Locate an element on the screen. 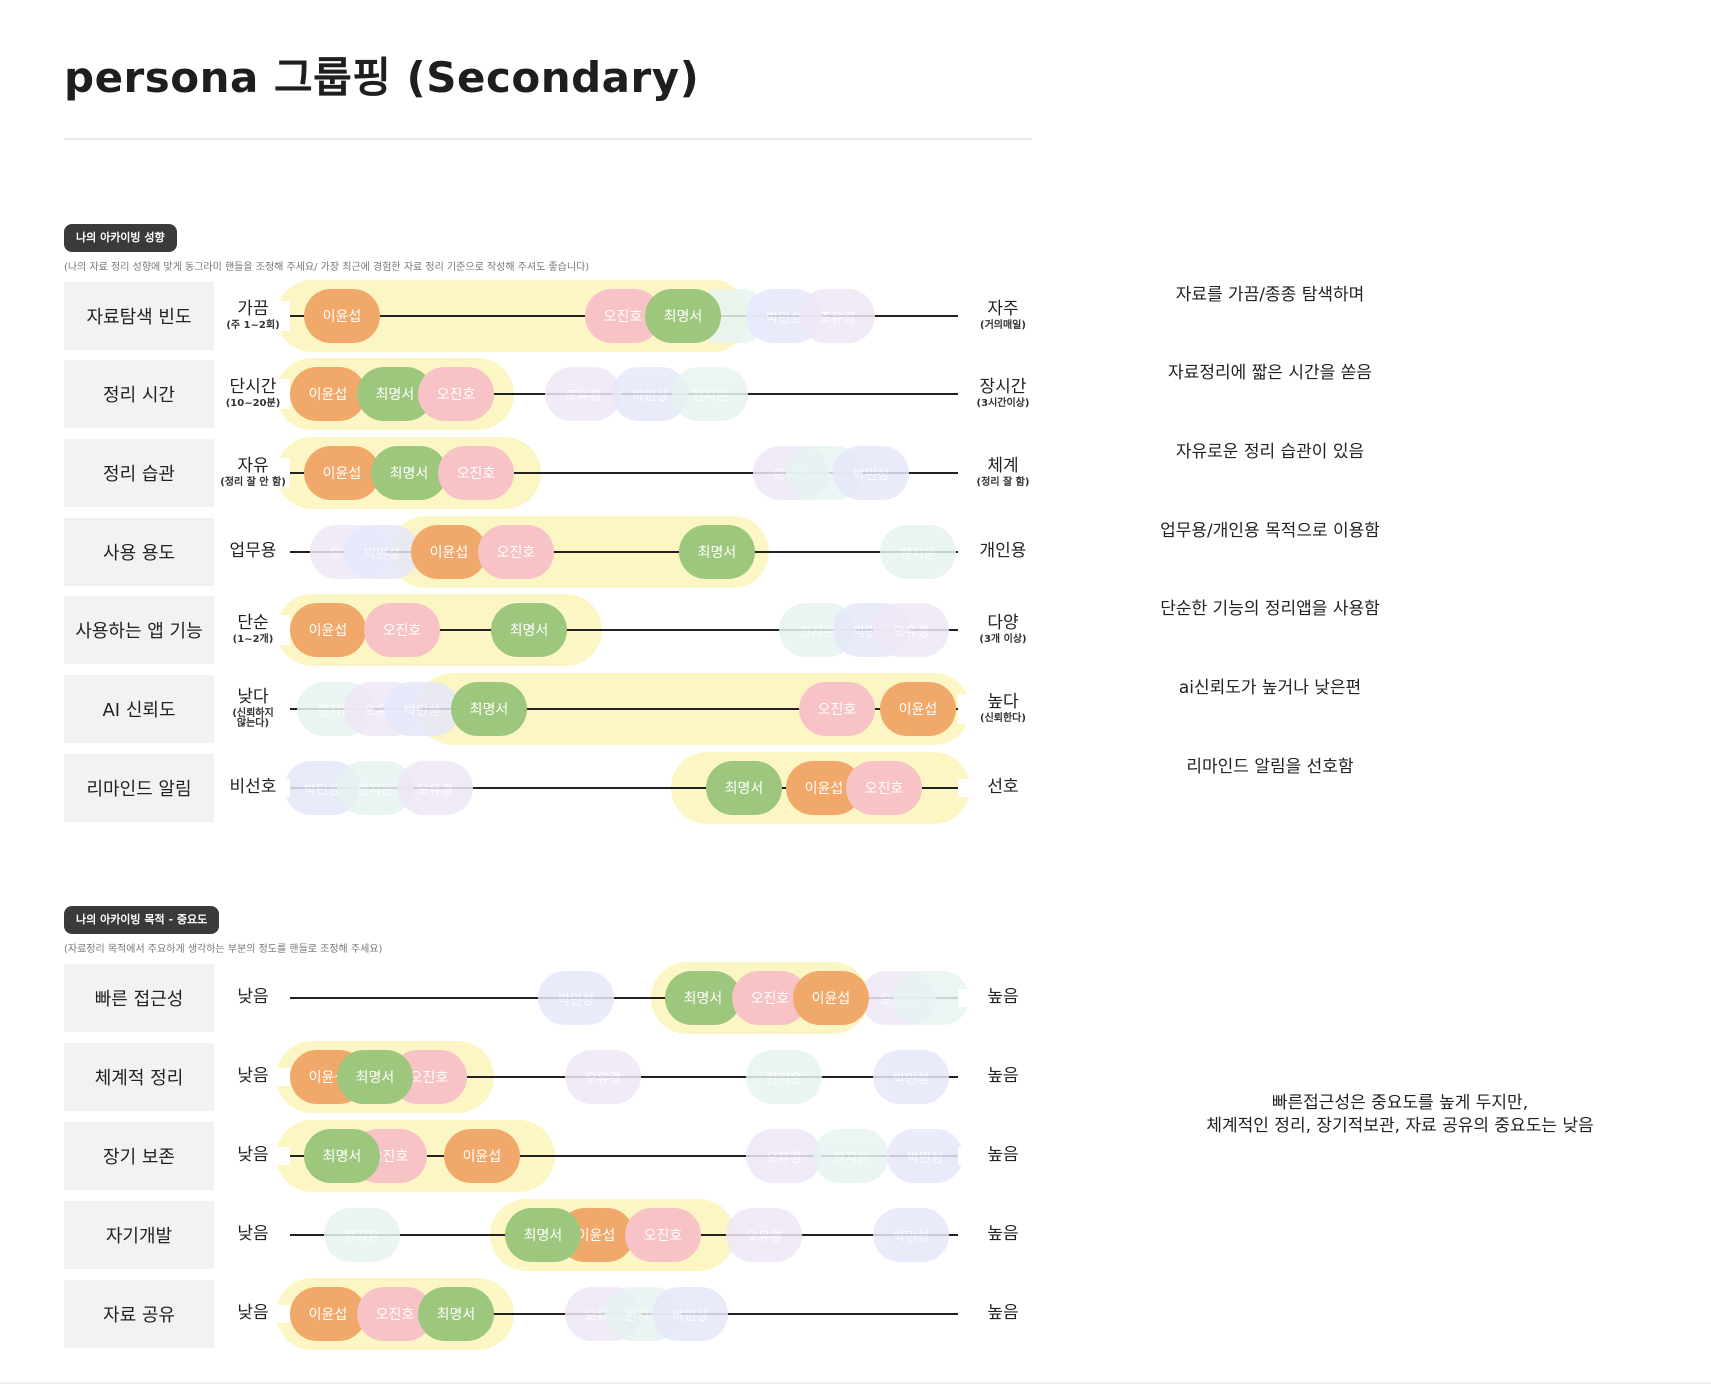  persona-handle-faint is located at coordinates (931, 998).